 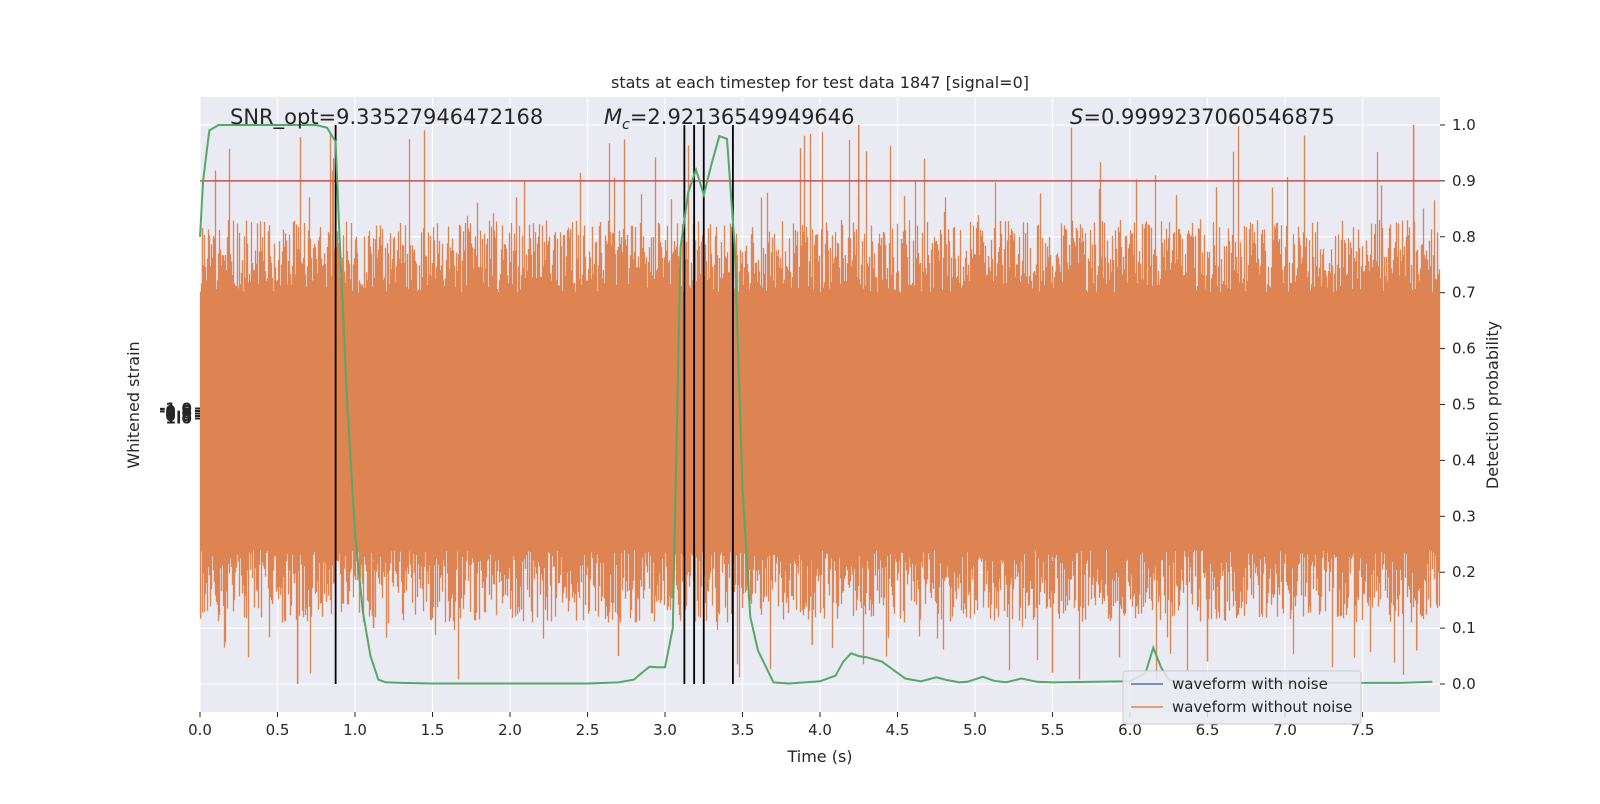 I want to click on left-y-axis-ticks: -1.0-0.50.00.51.0, so click(x=179, y=414).